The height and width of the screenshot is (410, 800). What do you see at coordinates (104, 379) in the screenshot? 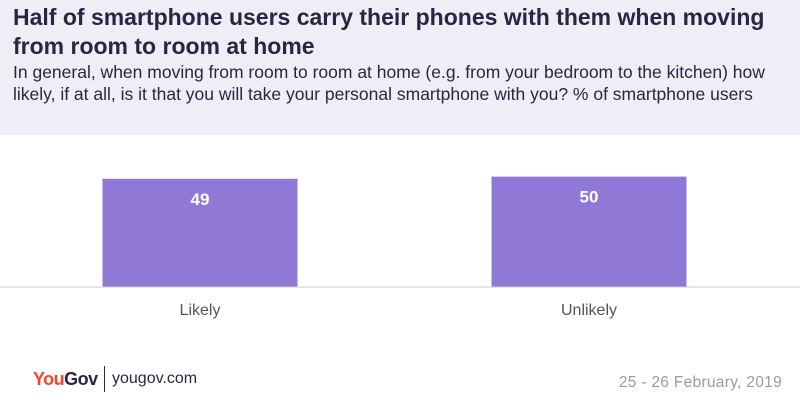
I see `footer-divider` at bounding box center [104, 379].